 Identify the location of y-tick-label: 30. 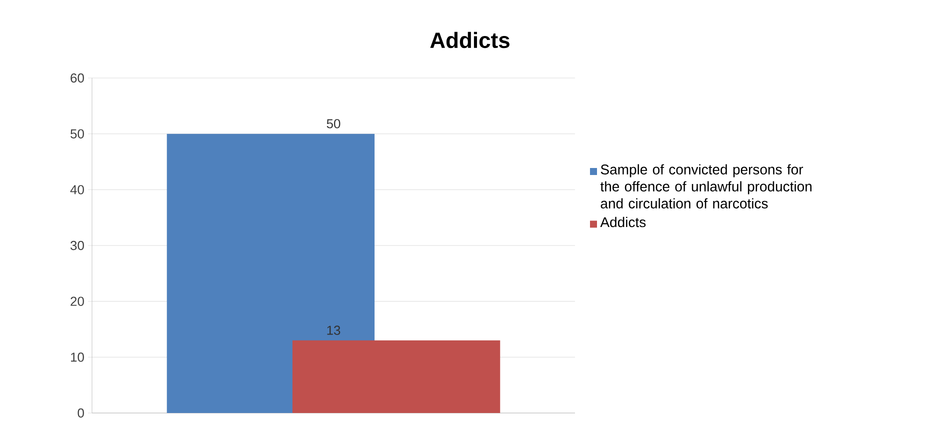
(77, 245).